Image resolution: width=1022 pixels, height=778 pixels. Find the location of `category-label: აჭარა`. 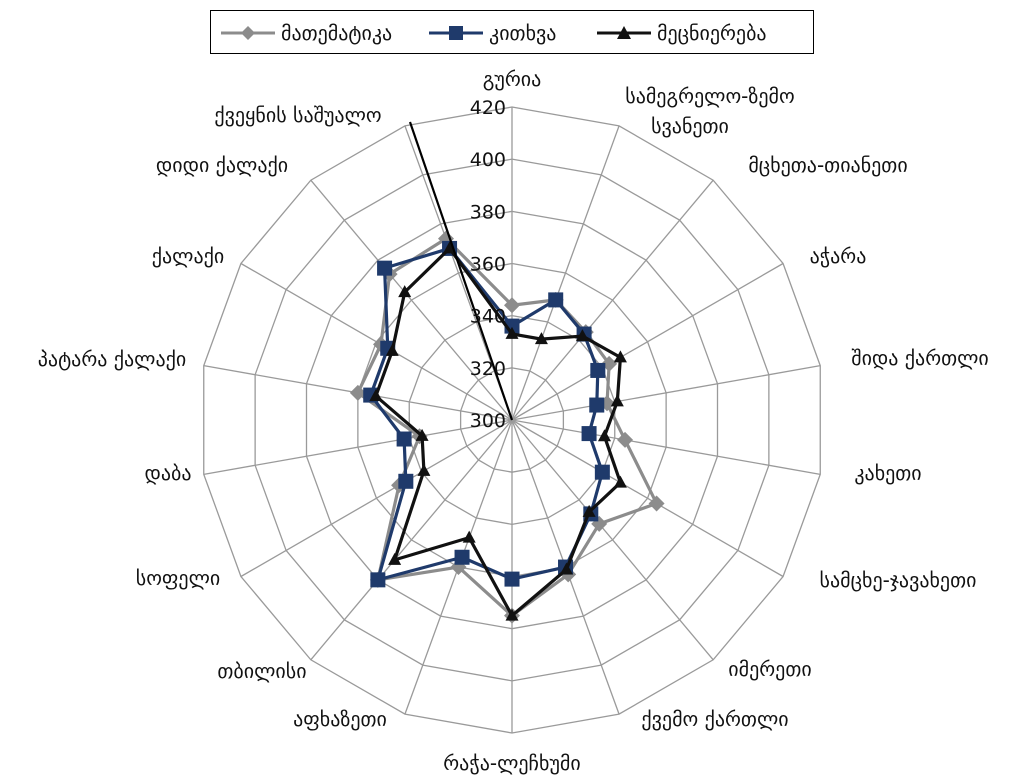

category-label: აჭარა is located at coordinates (838, 256).